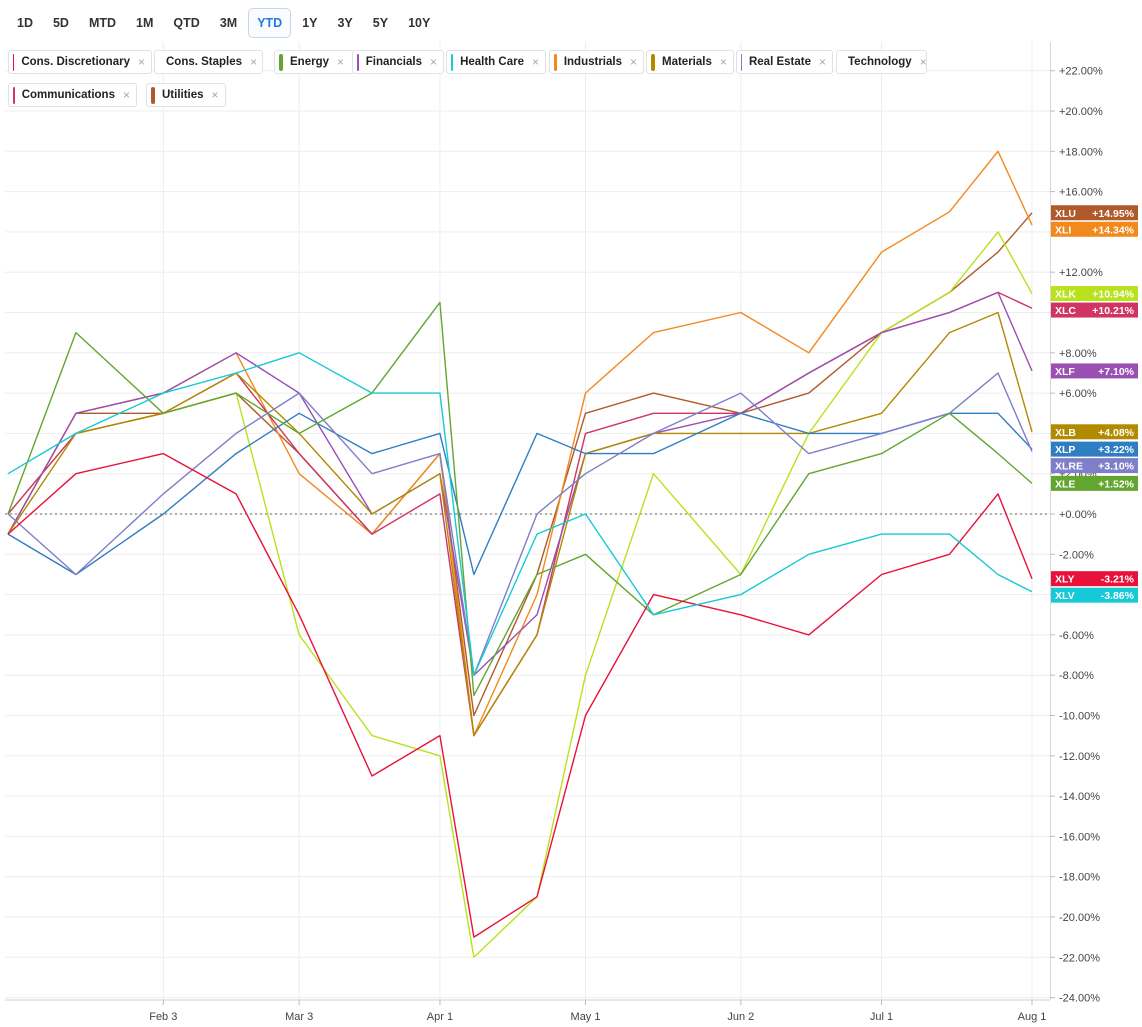  Describe the element at coordinates (1065, 295) in the screenshot. I see `value-tag-ticker: XLK` at that location.